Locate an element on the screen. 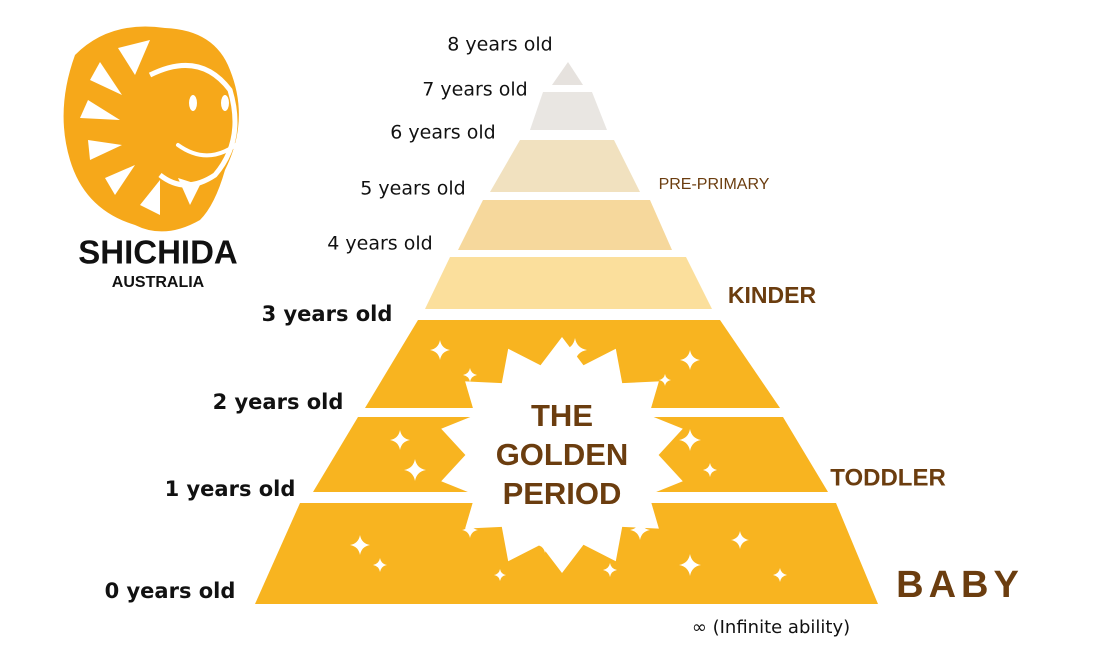 This screenshot has width=1094, height=647. age-label: 0 years old is located at coordinates (170, 591).